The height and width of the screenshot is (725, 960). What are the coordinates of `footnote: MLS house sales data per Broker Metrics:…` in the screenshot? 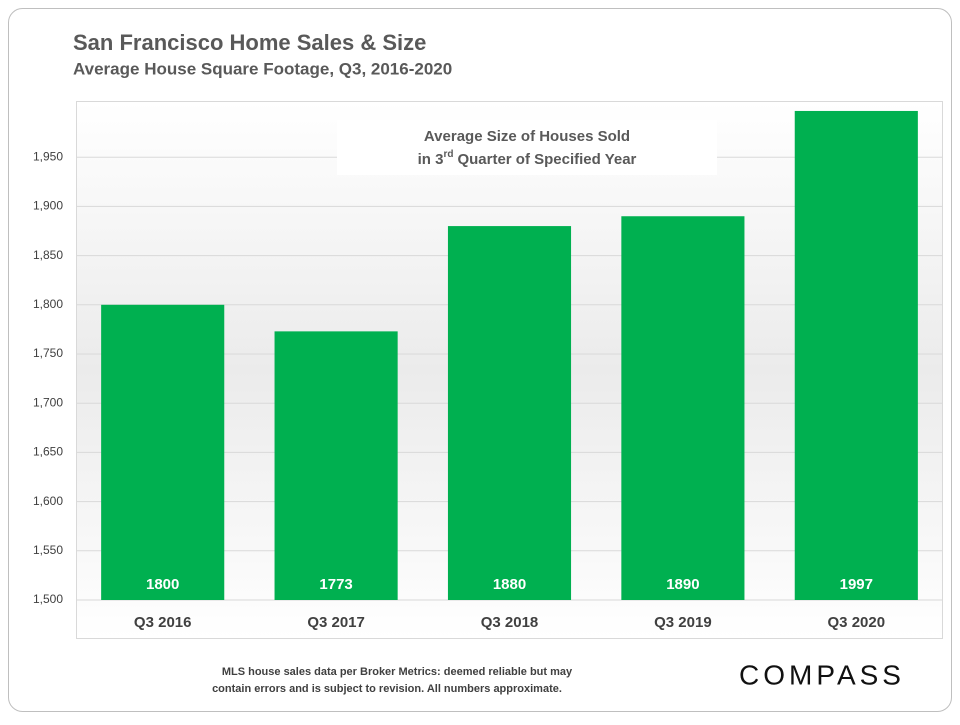 It's located at (397, 672).